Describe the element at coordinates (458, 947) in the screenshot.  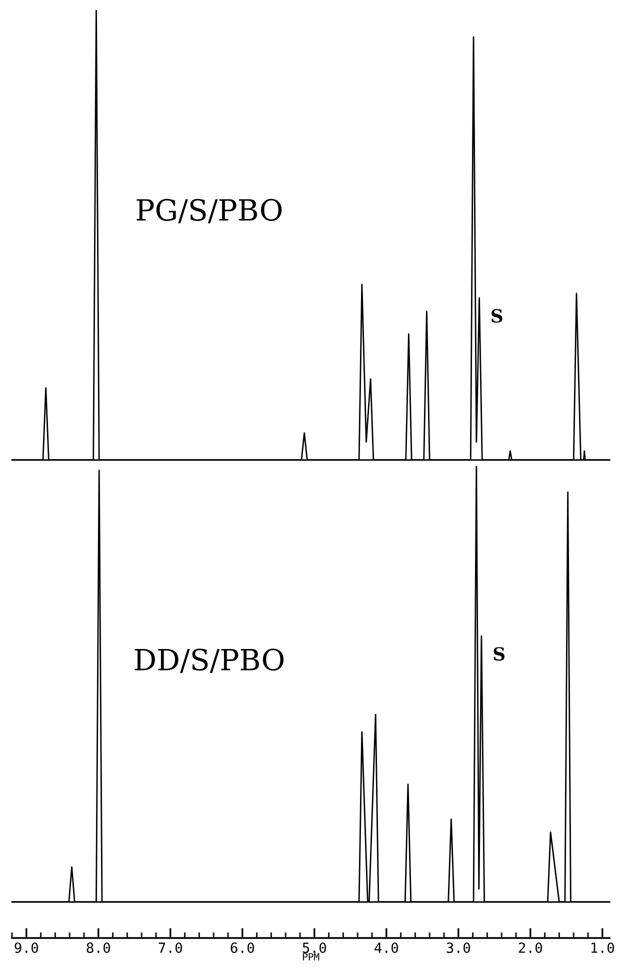
I see `x-tick-label: 3.0` at that location.